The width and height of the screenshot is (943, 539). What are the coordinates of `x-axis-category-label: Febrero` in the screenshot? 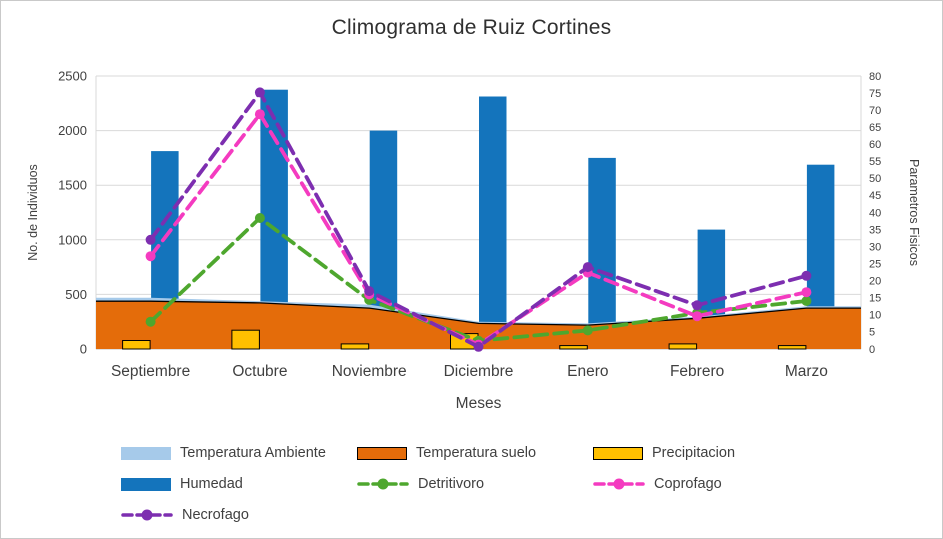 It's located at (697, 371).